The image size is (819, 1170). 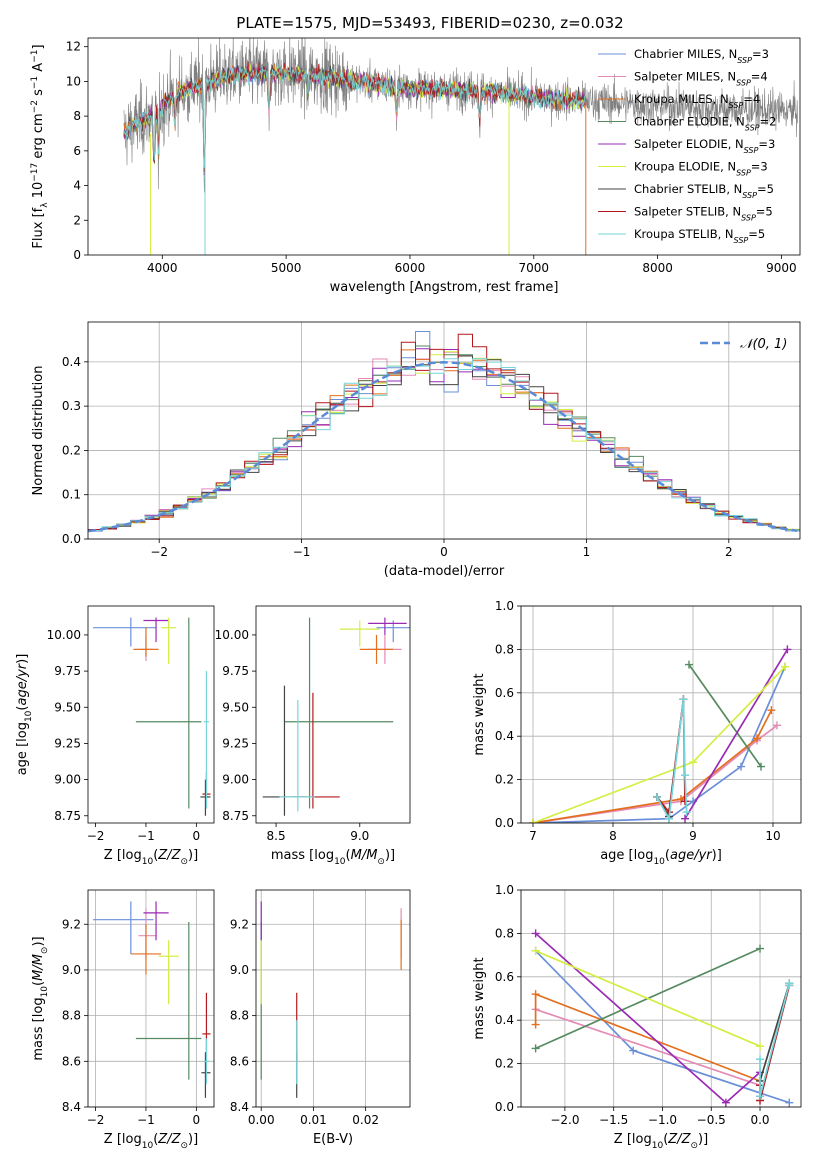 What do you see at coordinates (71, 495) in the screenshot?
I see `y-tick-label: 0.1` at bounding box center [71, 495].